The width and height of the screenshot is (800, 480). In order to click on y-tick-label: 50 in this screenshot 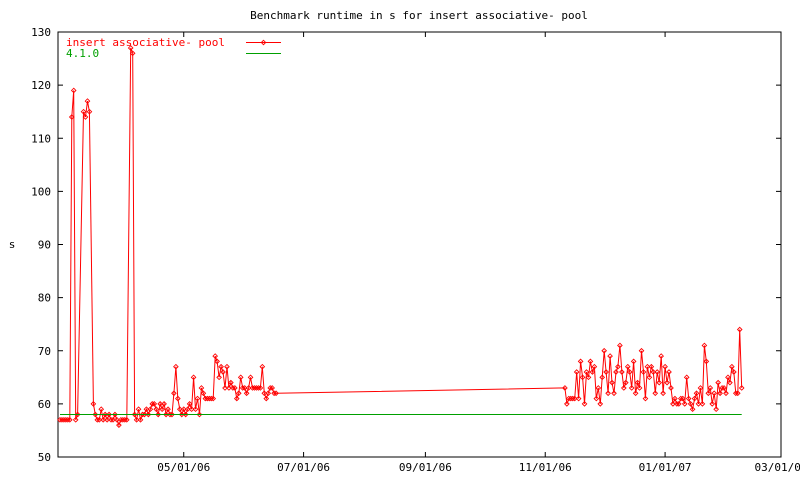, I will do `click(44, 457)`.